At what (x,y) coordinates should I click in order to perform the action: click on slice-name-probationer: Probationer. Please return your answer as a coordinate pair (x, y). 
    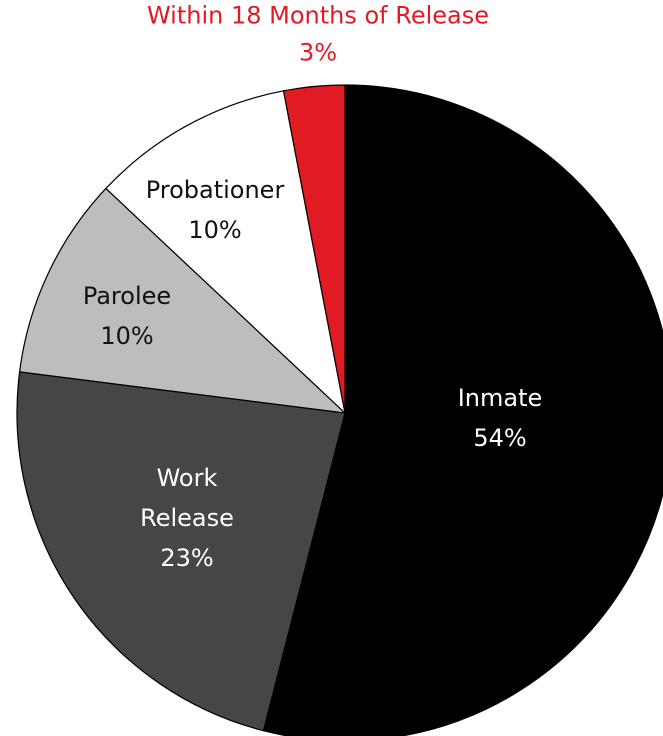
    Looking at the image, I should click on (215, 190).